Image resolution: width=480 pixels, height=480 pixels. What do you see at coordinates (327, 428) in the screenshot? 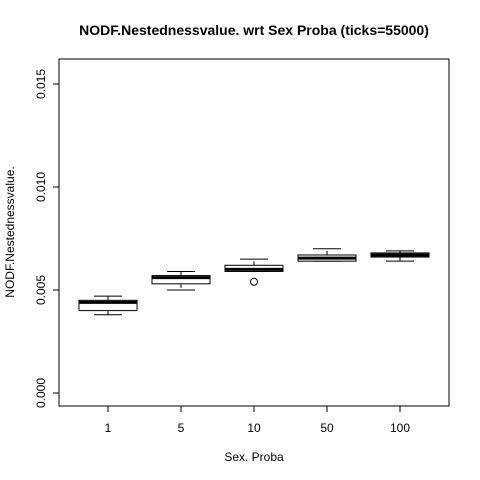
I see `x-tick-label: 50` at bounding box center [327, 428].